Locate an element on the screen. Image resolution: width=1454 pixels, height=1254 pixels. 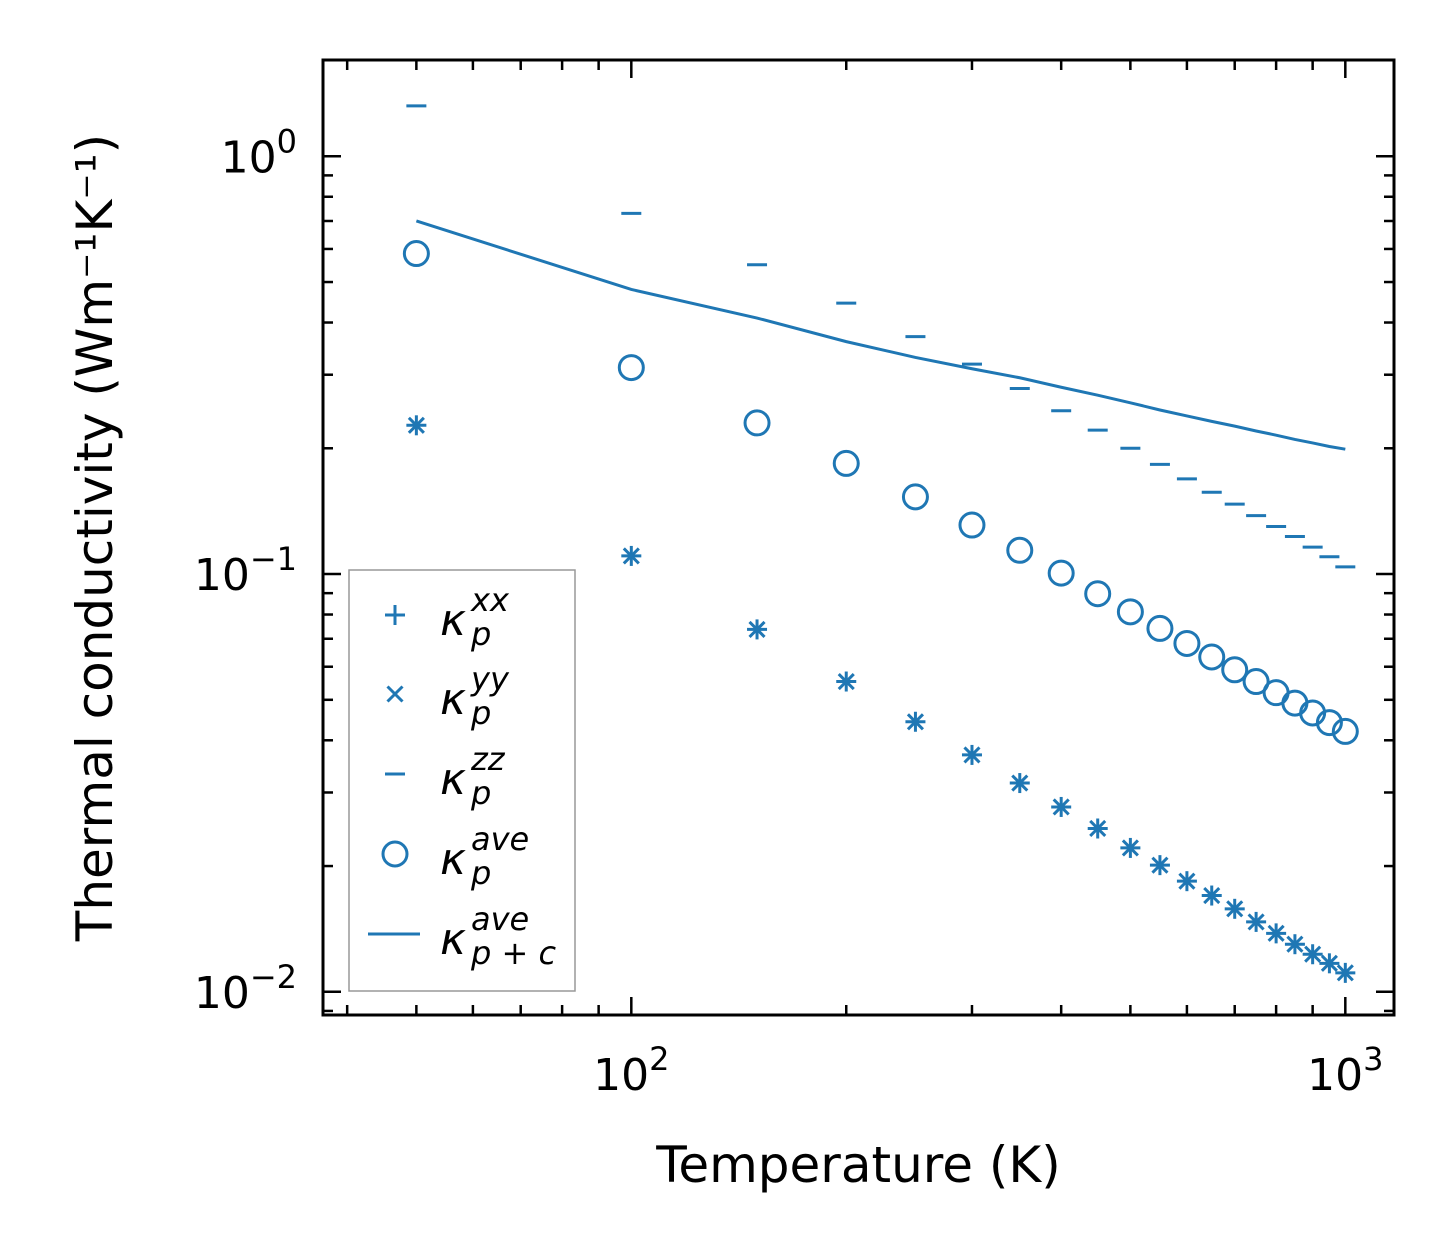
legend-entry-kyy: κ yyp is located at coordinates (448, 696).